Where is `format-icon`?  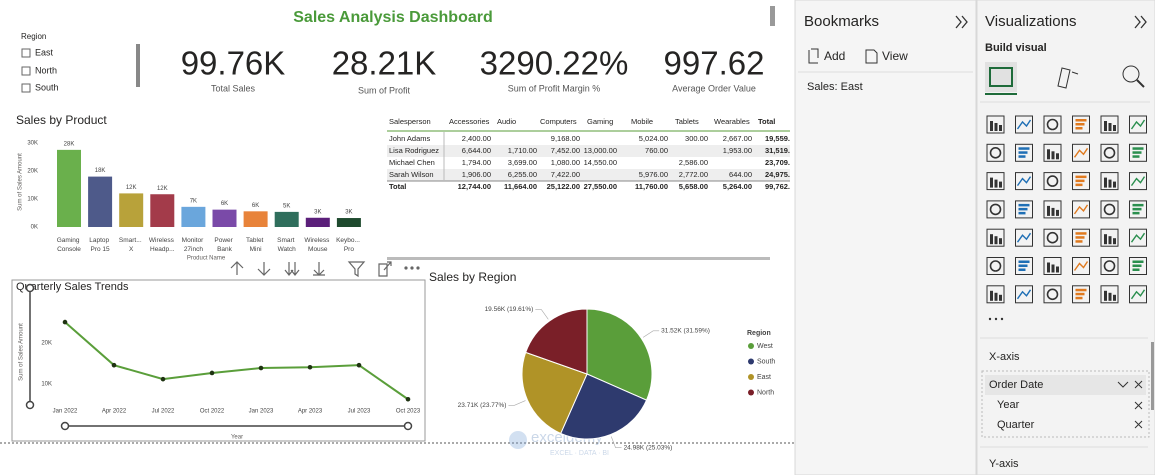
format-icon is located at coordinates (1068, 78).